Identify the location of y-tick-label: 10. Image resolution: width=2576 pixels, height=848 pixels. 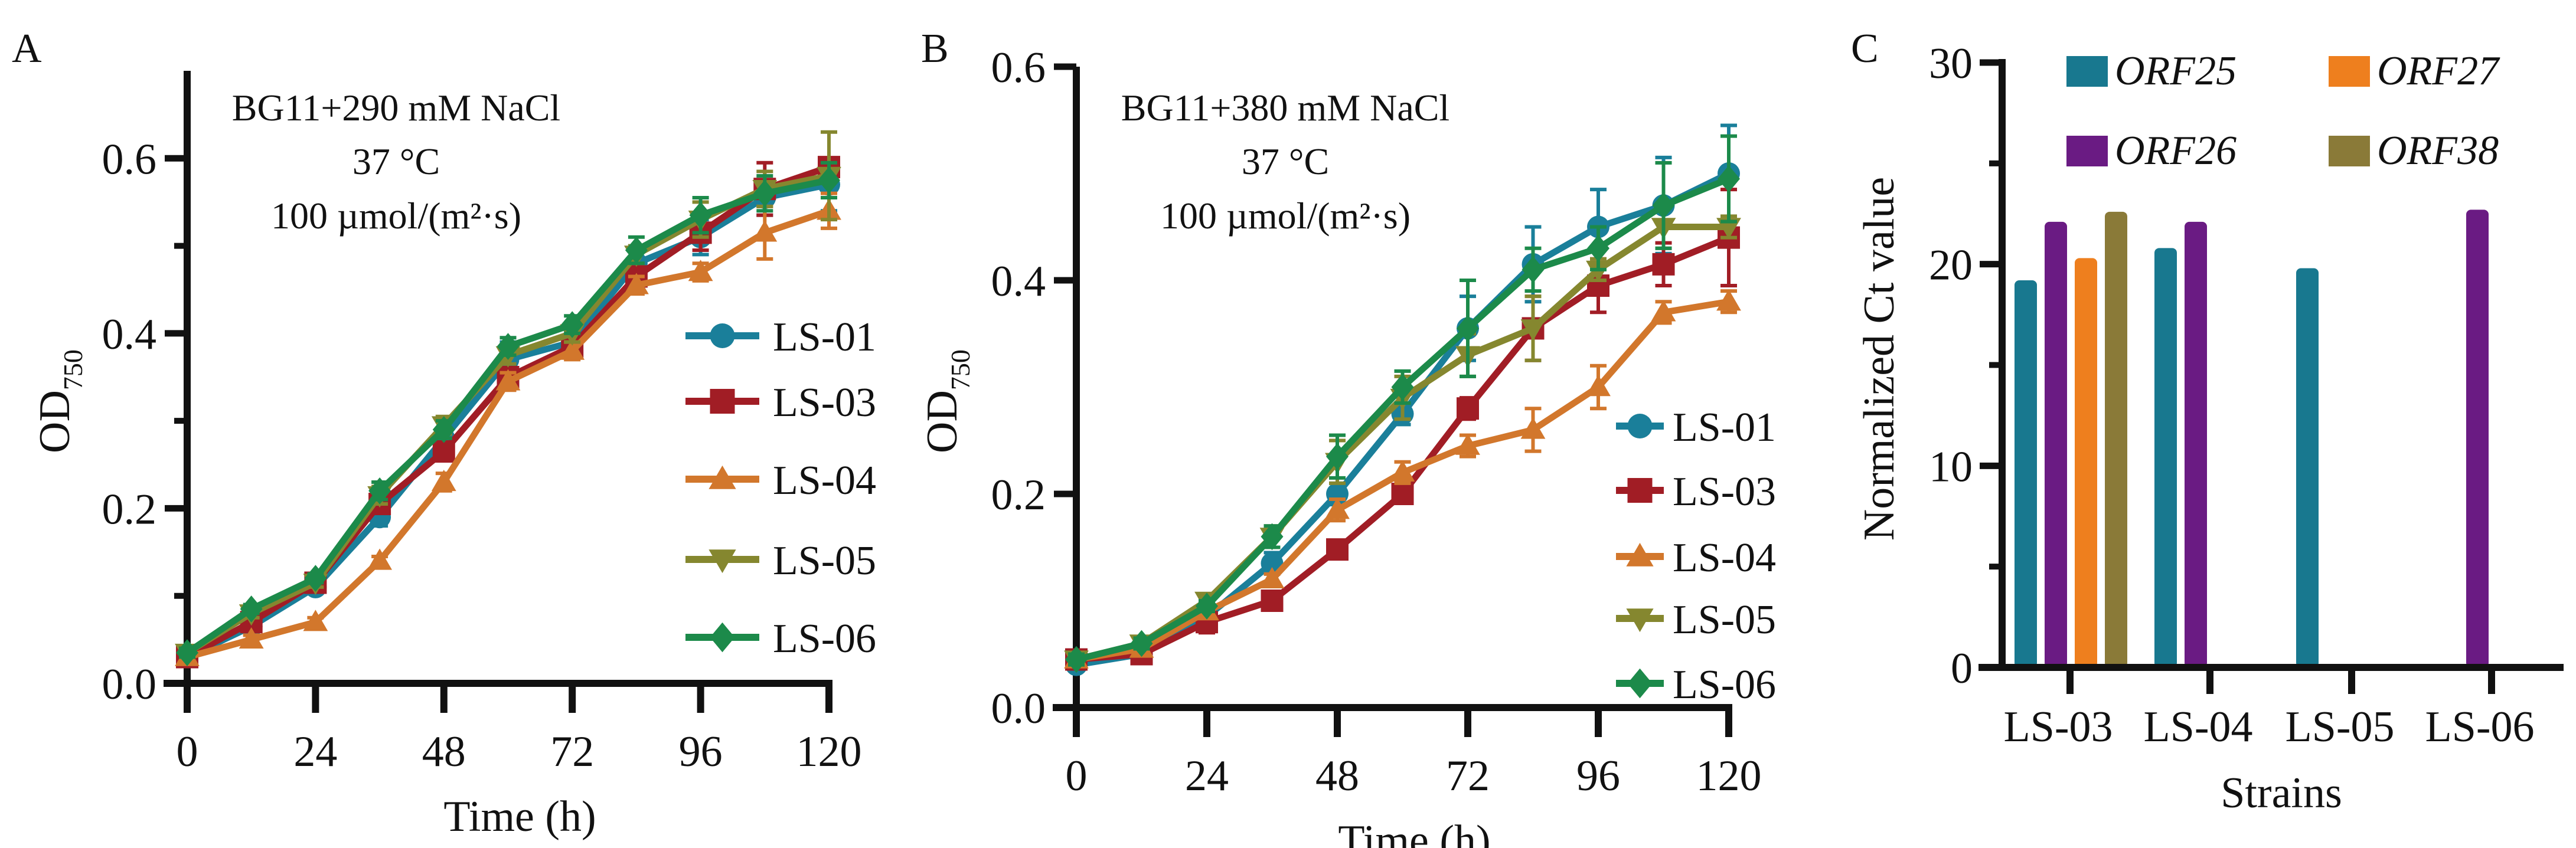
(1951, 467).